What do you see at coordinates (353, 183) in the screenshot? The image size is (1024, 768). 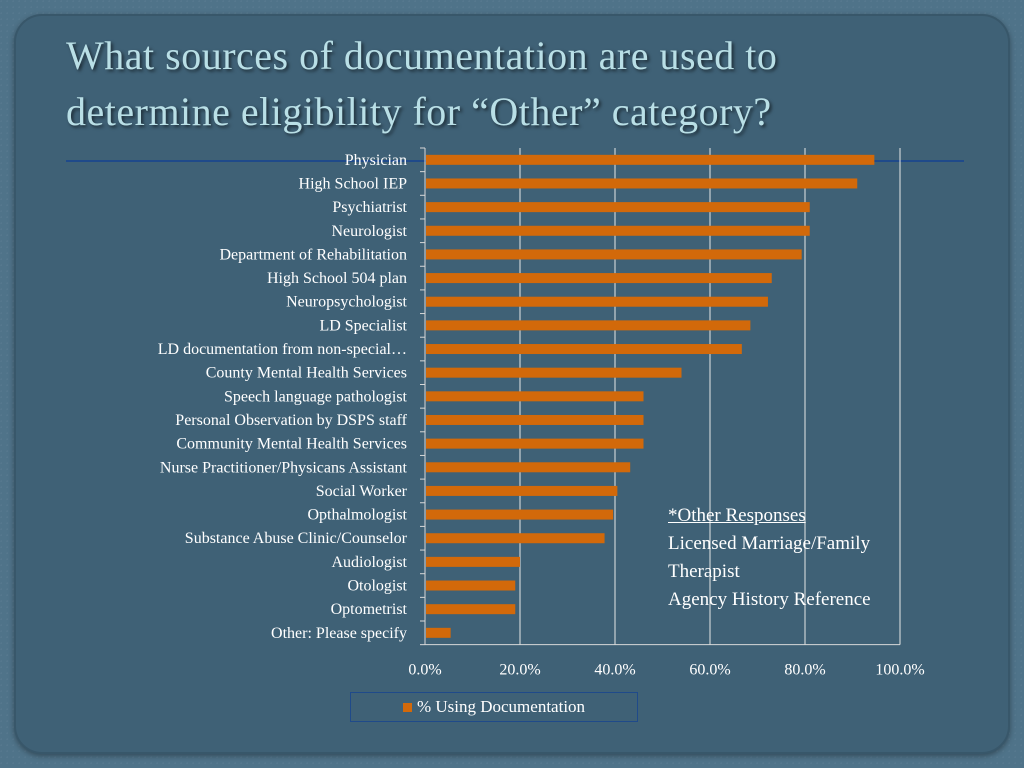 I see `category-label: High School IEP` at bounding box center [353, 183].